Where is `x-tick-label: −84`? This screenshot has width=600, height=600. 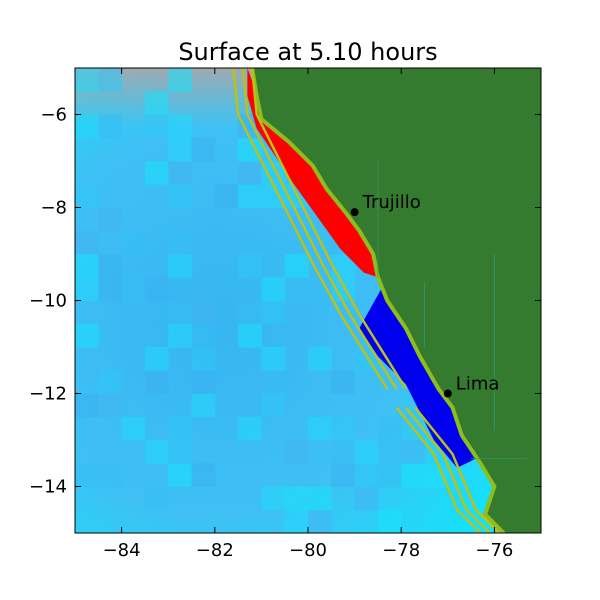 x-tick-label: −84 is located at coordinates (122, 550).